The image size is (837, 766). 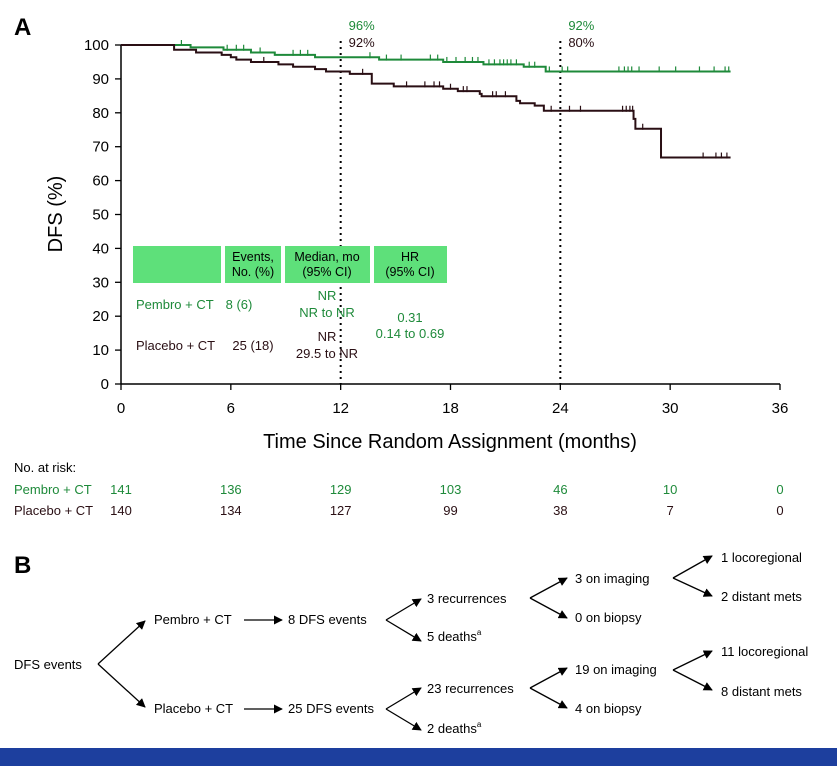 What do you see at coordinates (670, 408) in the screenshot?
I see `x-tick-label: 30` at bounding box center [670, 408].